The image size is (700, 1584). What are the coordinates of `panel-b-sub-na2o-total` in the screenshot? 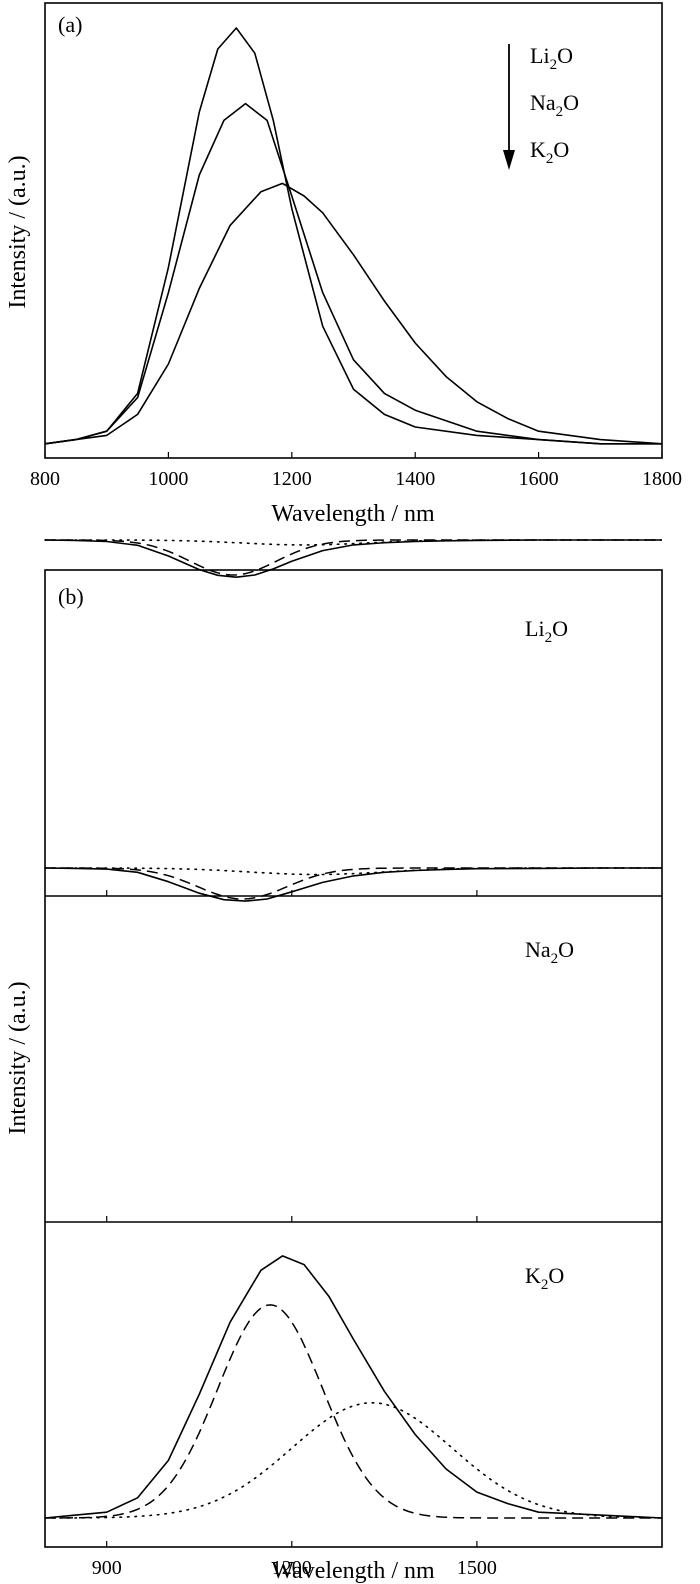 It's located at (353, 884).